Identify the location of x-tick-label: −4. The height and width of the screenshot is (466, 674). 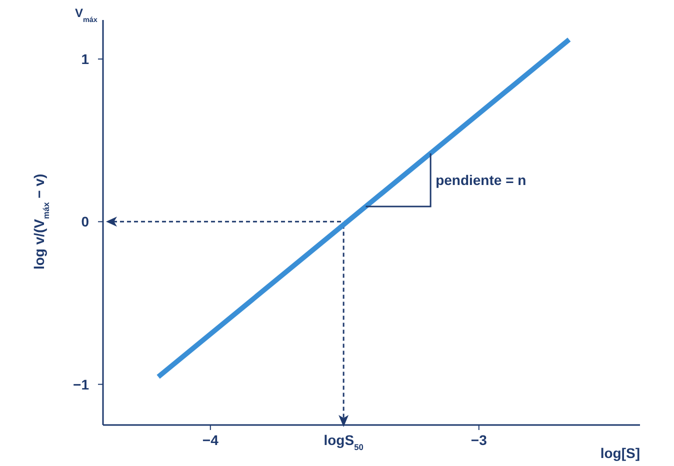
(210, 440).